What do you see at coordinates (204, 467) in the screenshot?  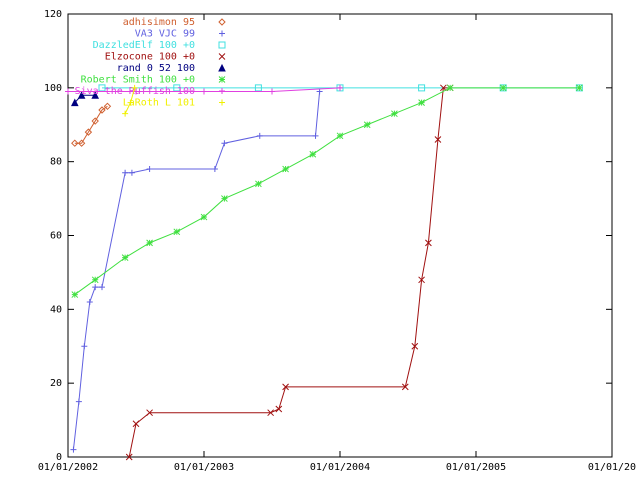 I see `x-tick-label: 01/01/2003` at bounding box center [204, 467].